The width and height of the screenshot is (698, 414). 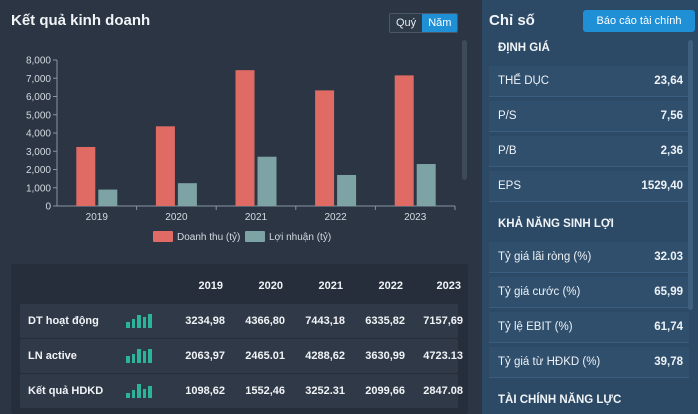 I want to click on table-cell: 4288,62, so click(x=325, y=356).